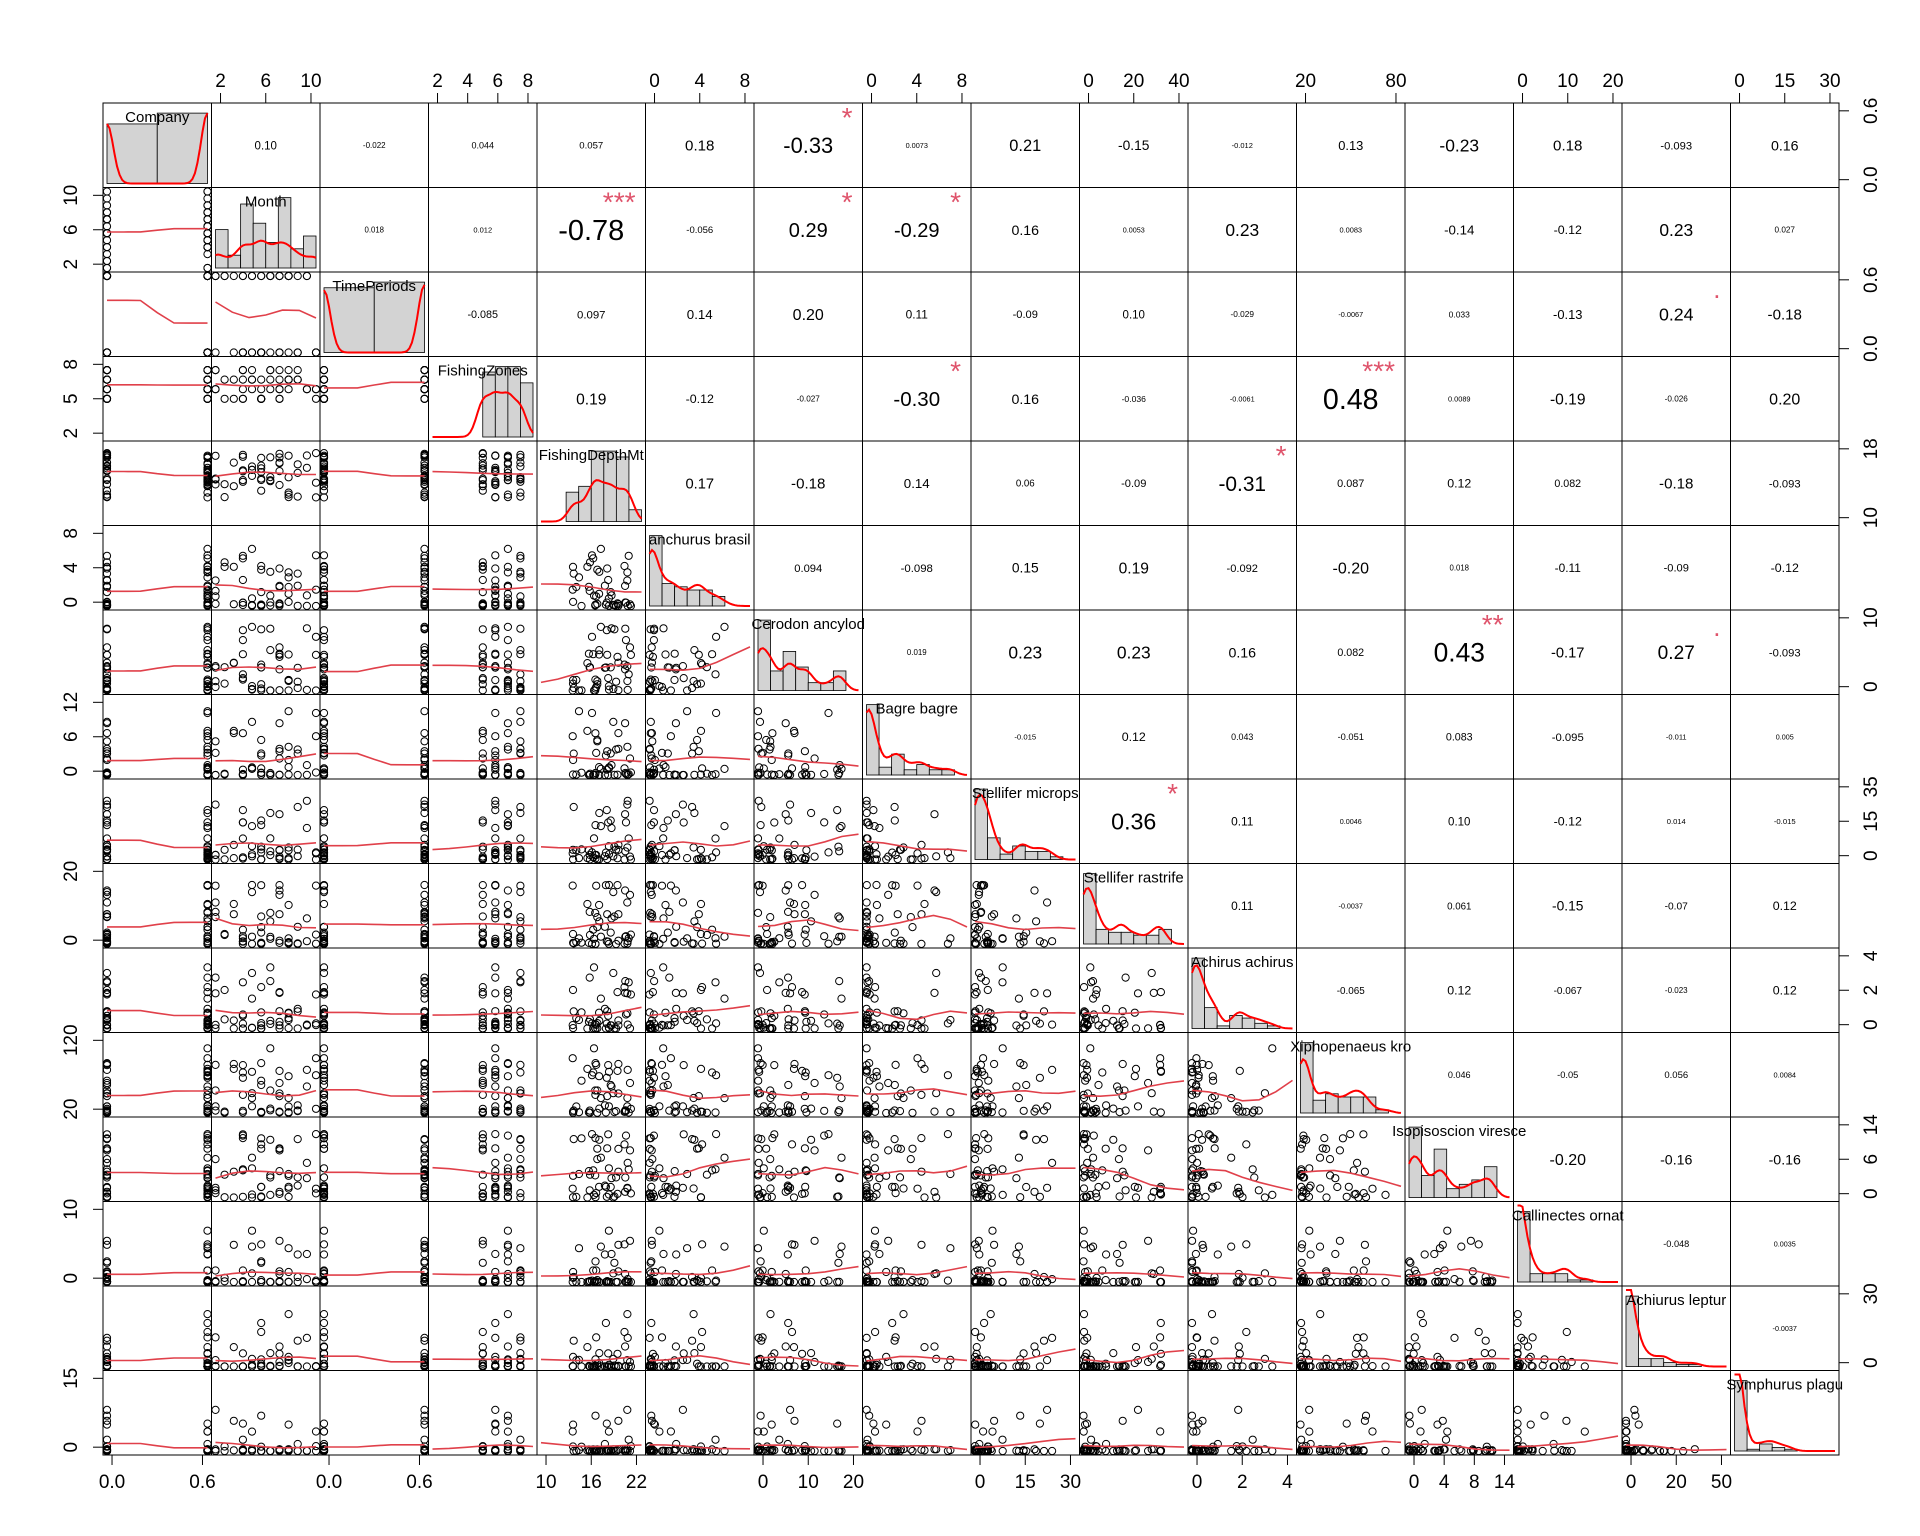  What do you see at coordinates (591, 1075) in the screenshot?
I see `panel-r12-c5` at bounding box center [591, 1075].